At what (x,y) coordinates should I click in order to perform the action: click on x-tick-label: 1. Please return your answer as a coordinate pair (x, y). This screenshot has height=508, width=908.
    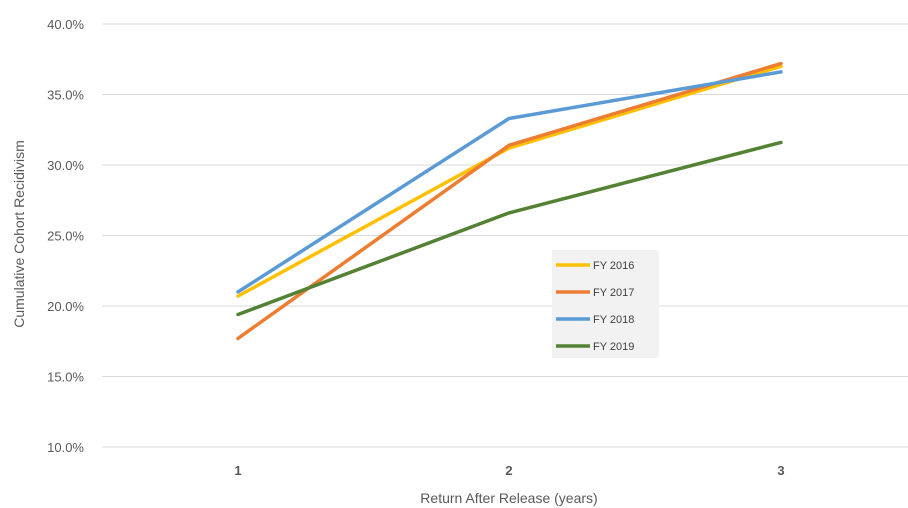
    Looking at the image, I should click on (237, 470).